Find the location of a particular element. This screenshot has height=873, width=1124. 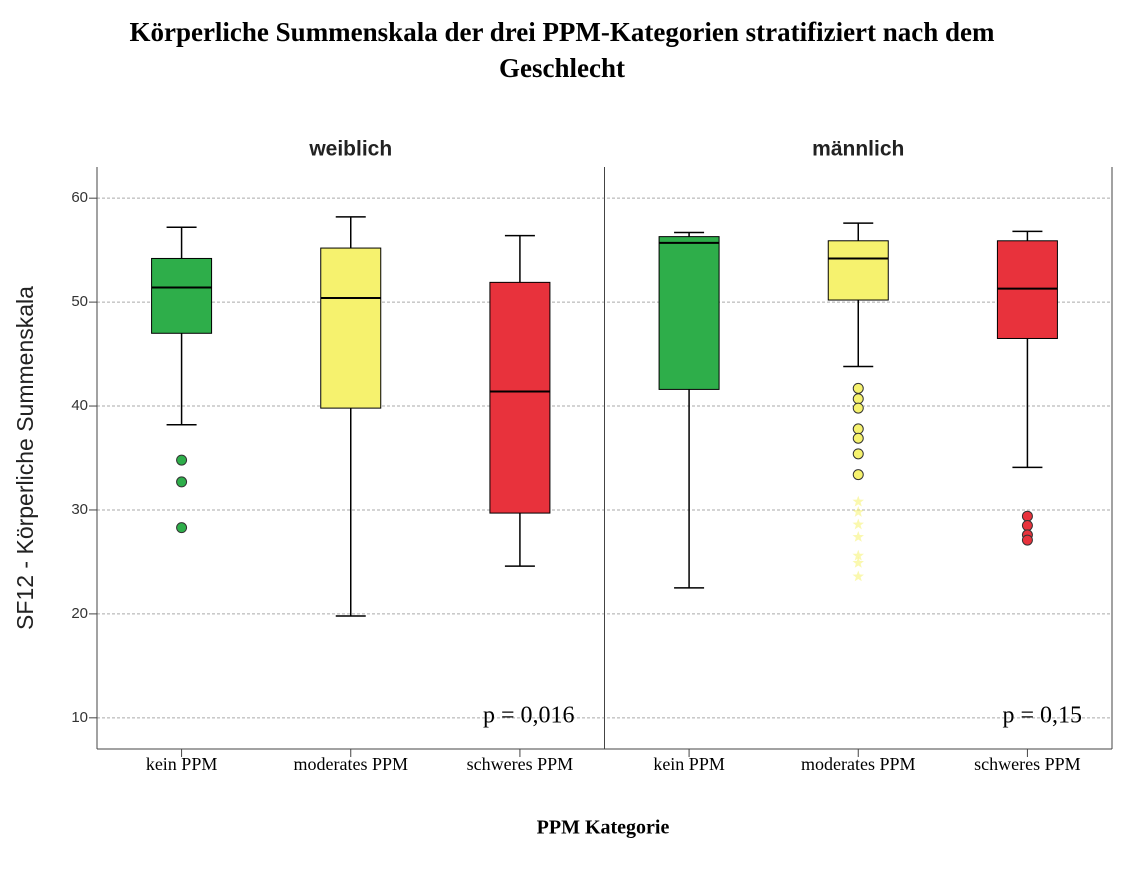

y-tick-label: 10 is located at coordinates (79, 717).